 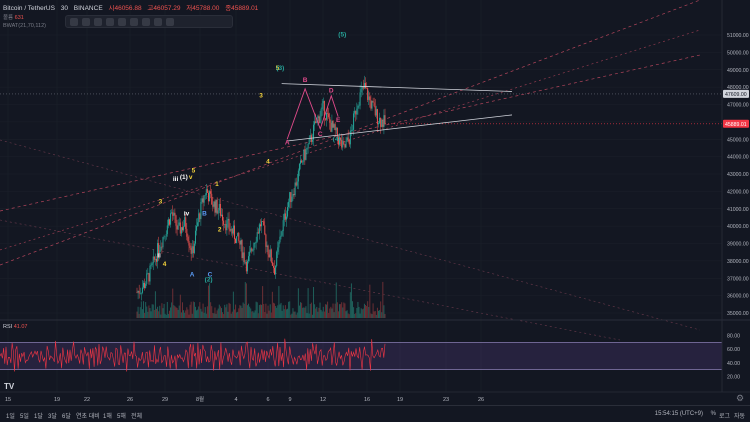 What do you see at coordinates (740, 398) in the screenshot?
I see `gear-icon: ⚙` at bounding box center [740, 398].